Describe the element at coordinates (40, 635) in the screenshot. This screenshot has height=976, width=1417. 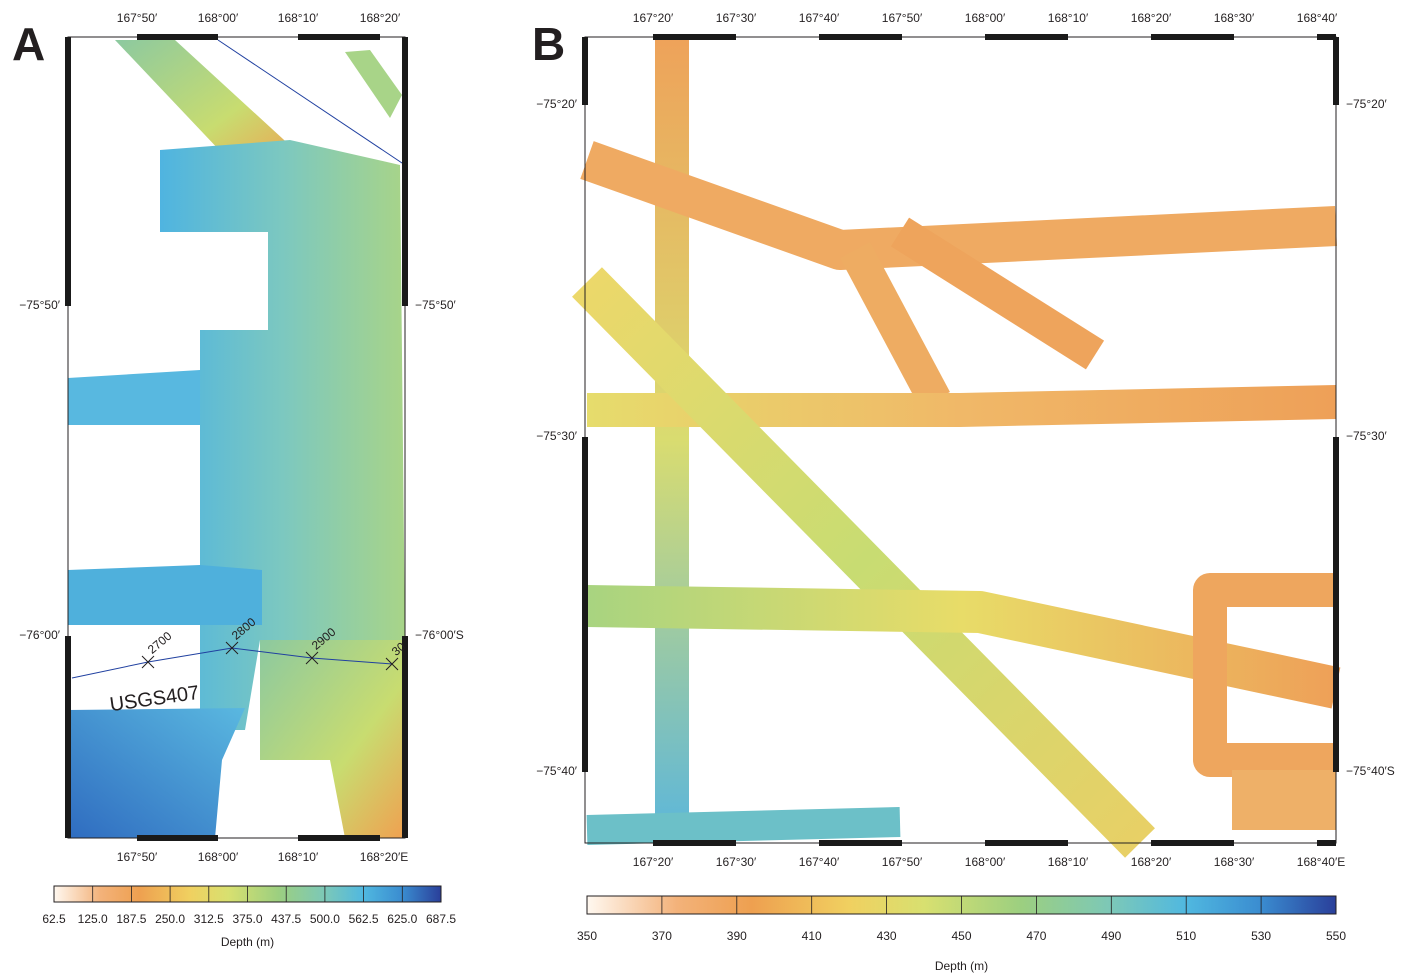
I see `latitude-label: −76°00′` at that location.